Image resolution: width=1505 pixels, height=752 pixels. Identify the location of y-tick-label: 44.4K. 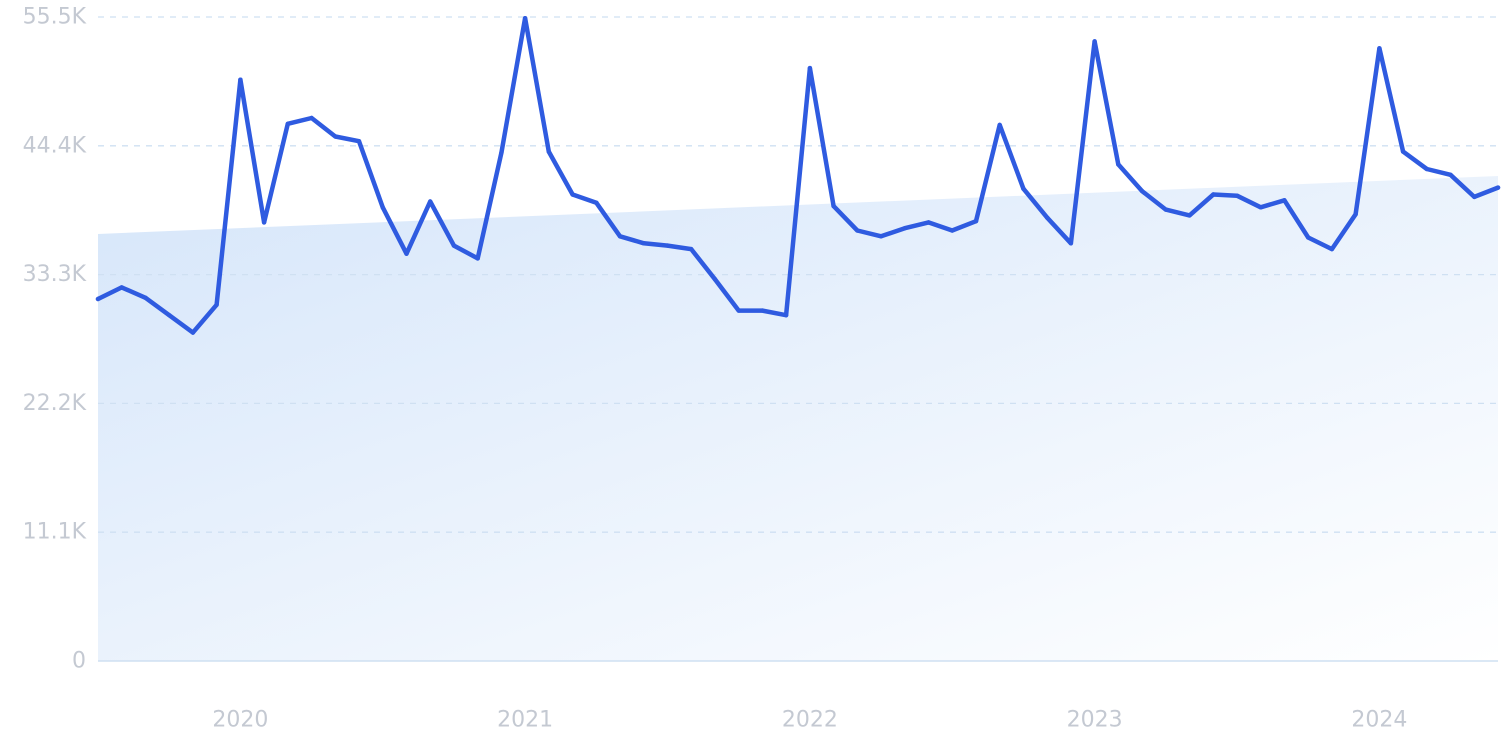
(55, 145).